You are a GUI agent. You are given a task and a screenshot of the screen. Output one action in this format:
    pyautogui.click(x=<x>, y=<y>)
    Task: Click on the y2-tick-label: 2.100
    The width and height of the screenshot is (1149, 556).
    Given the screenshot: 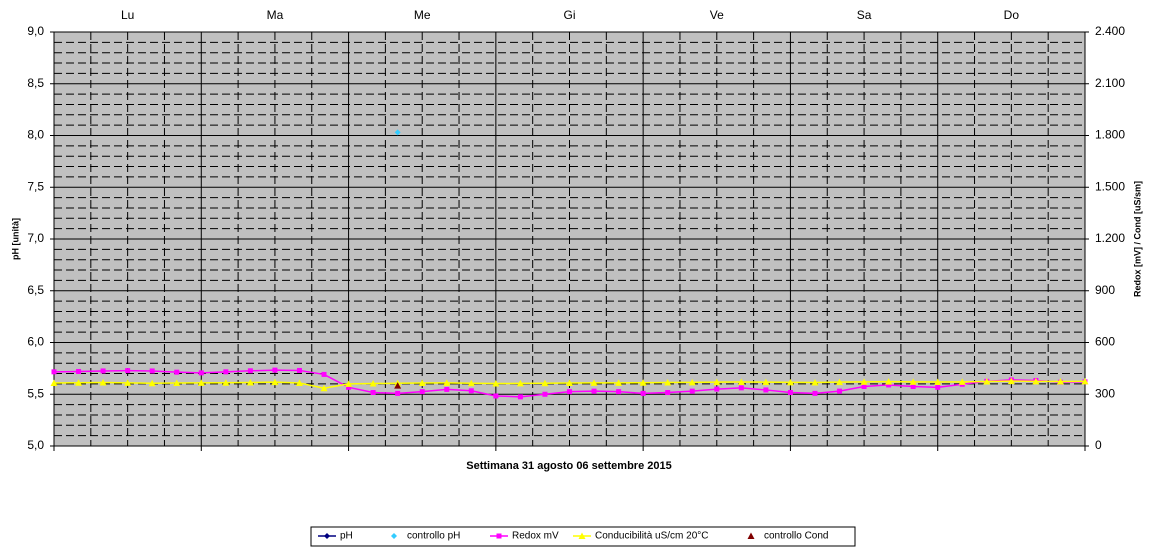 What is the action you would take?
    pyautogui.click(x=1110, y=83)
    